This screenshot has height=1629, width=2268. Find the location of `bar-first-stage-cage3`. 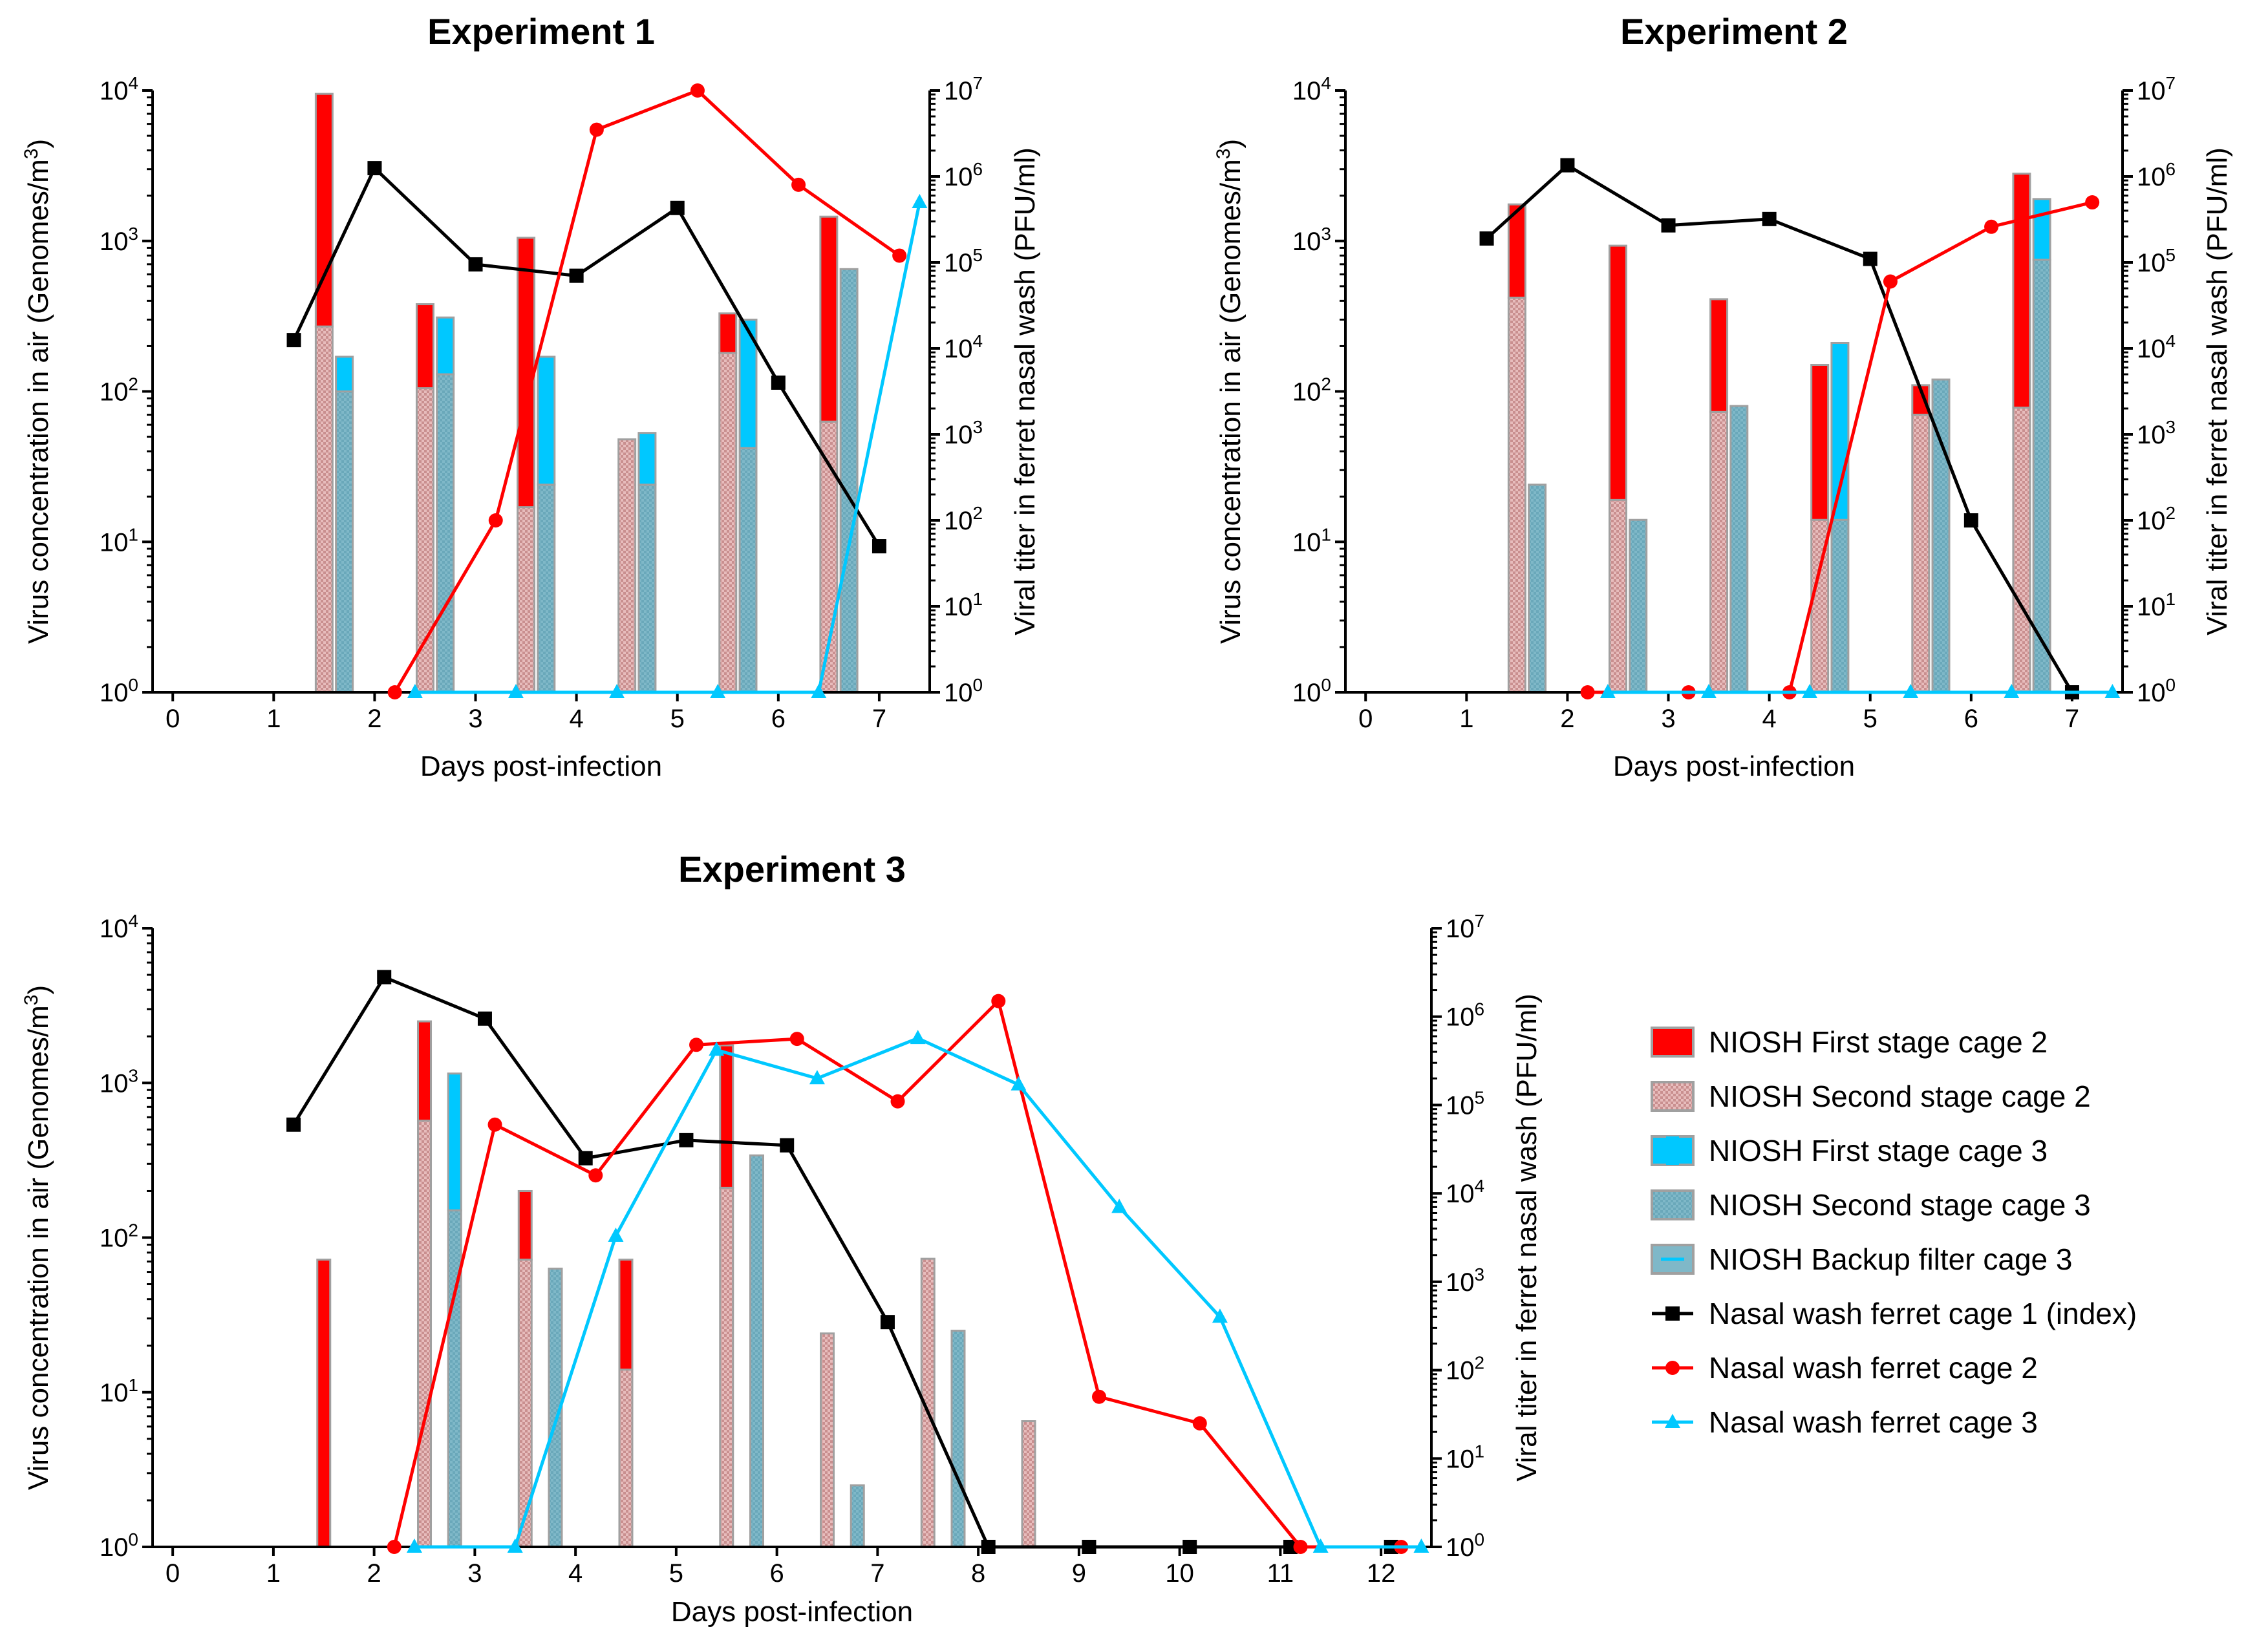

bar-first-stage-cage3 is located at coordinates (647, 459).